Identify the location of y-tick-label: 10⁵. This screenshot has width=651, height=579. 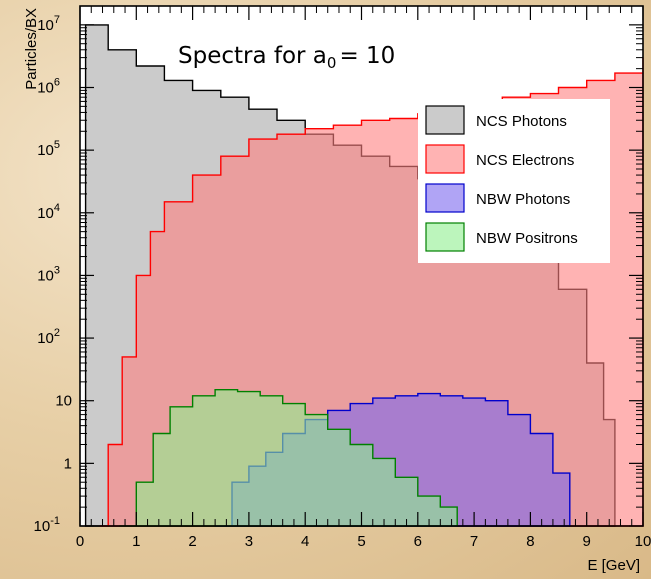
(48, 149).